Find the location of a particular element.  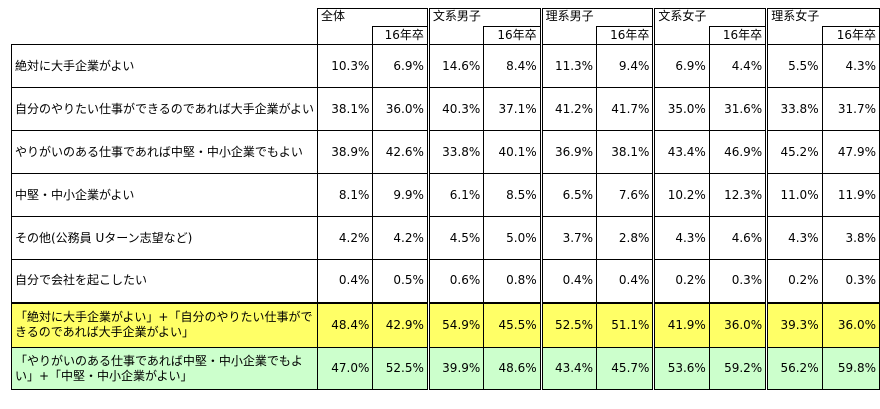

value-cell: 36.9% is located at coordinates (568, 152).